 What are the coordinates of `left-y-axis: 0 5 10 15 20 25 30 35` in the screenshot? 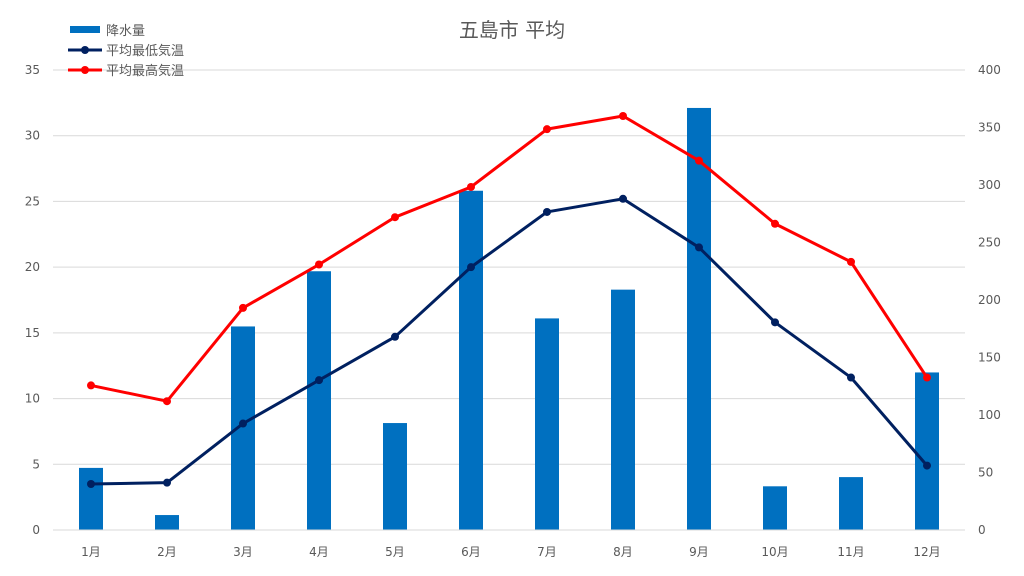 It's located at (32, 300).